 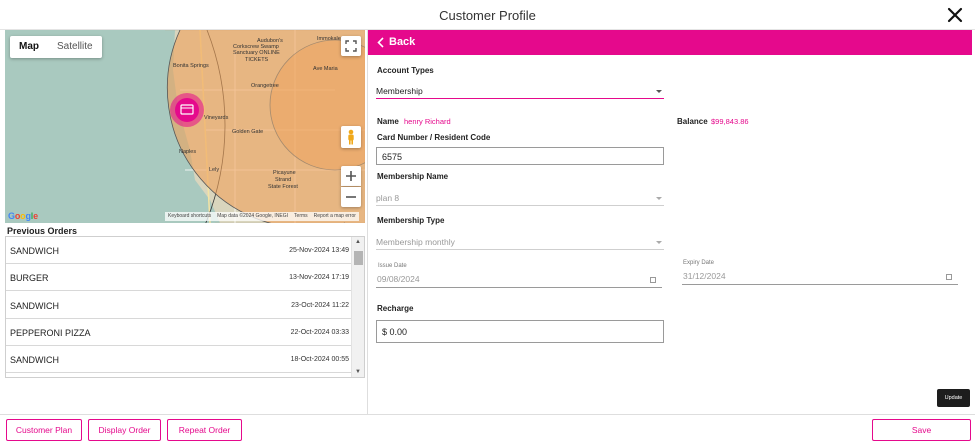 I want to click on recharge-label: Recharge, so click(x=395, y=308).